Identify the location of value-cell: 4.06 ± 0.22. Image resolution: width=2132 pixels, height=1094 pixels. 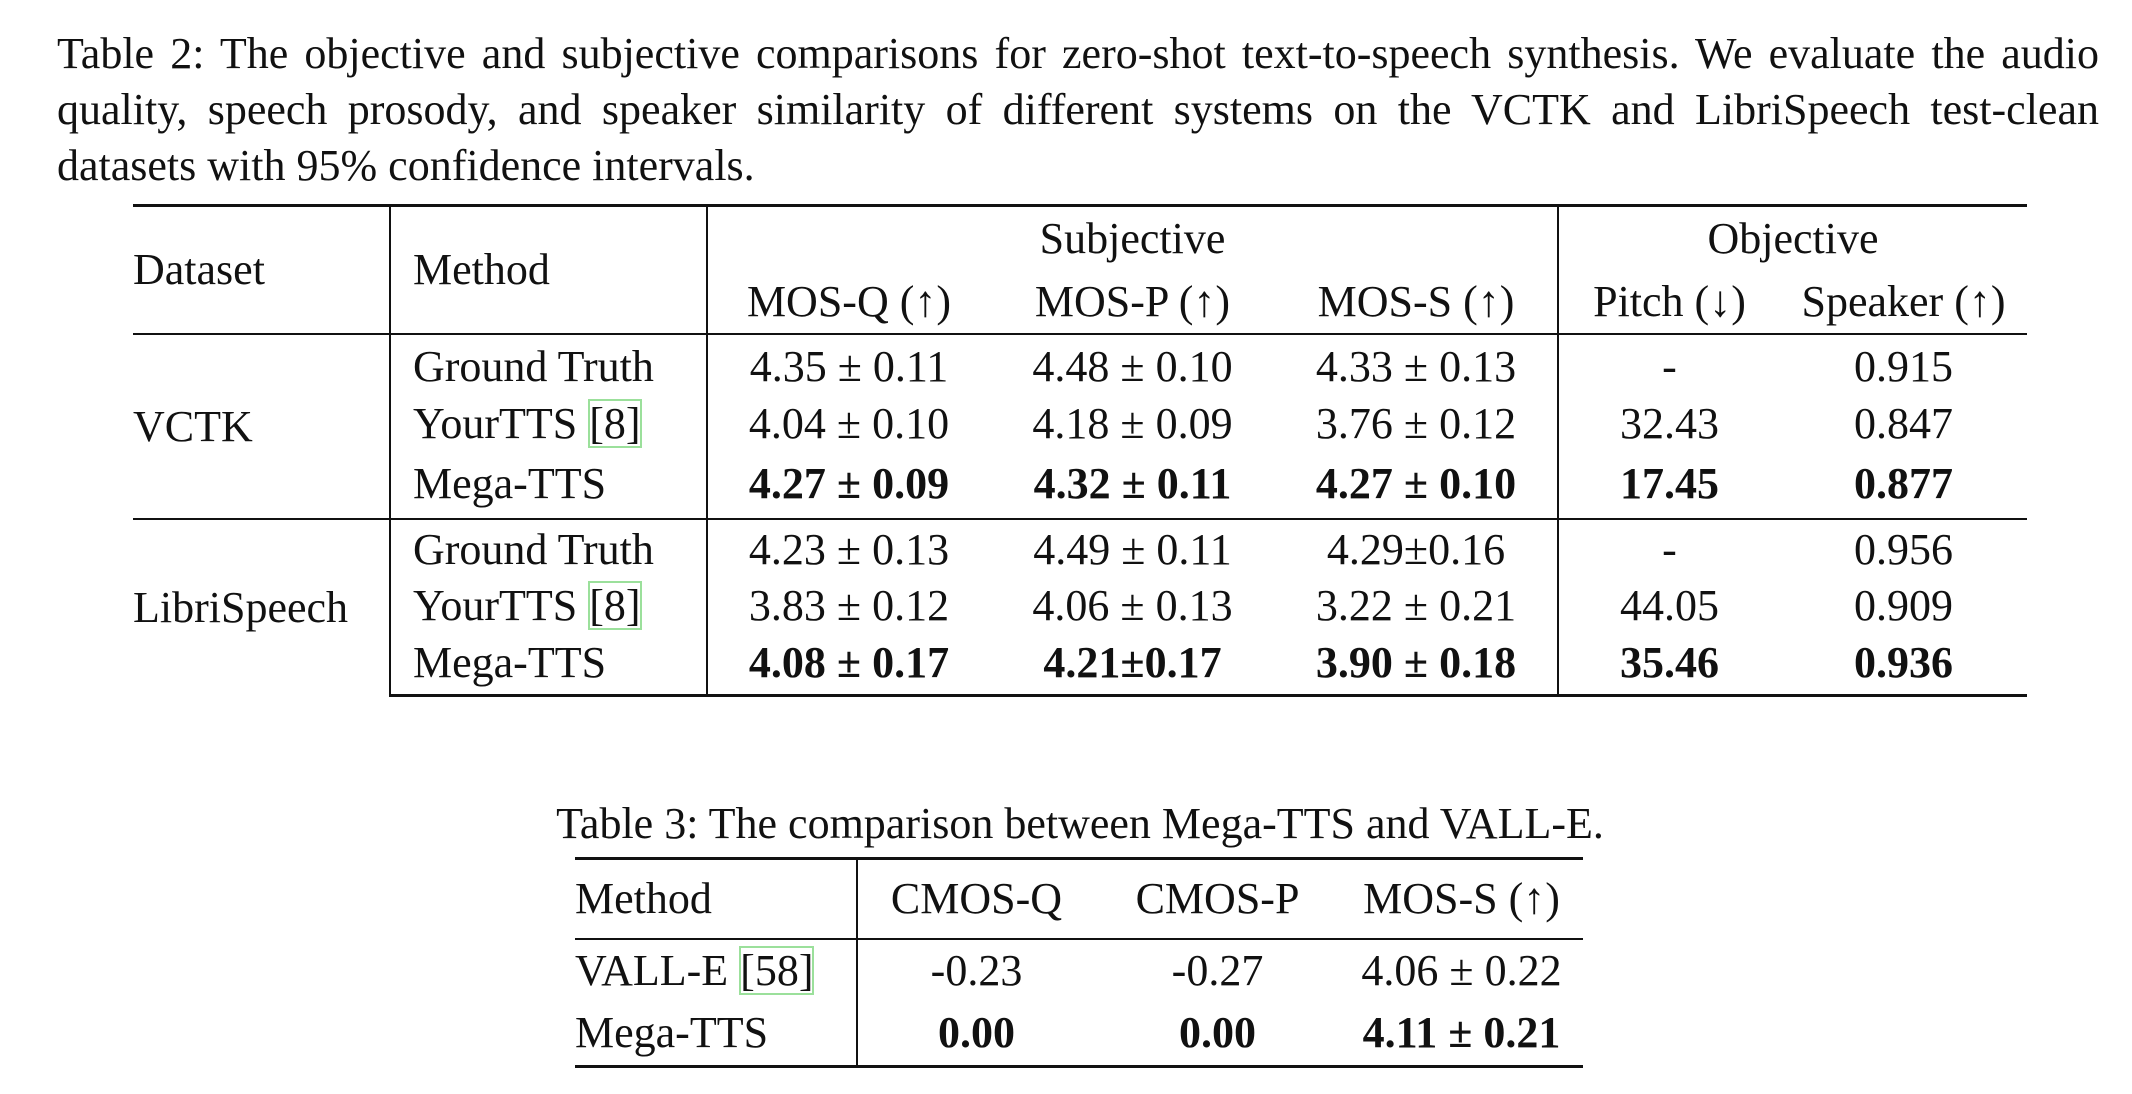
(1461, 969).